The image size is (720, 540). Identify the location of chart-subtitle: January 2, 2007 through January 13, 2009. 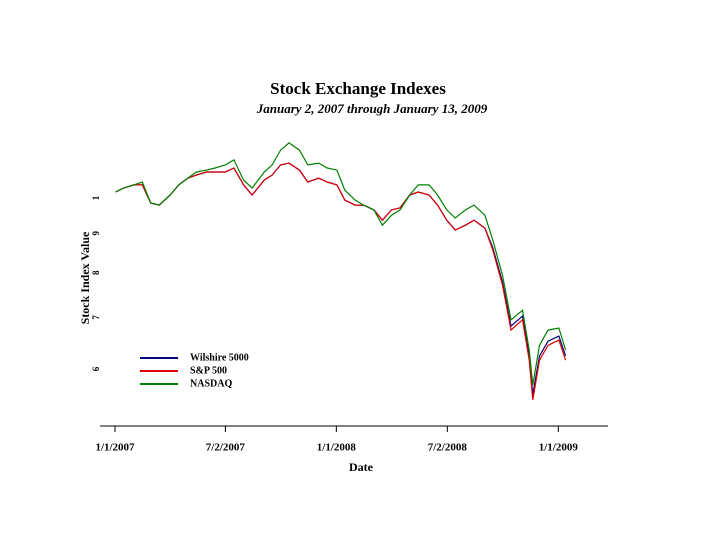
(372, 108).